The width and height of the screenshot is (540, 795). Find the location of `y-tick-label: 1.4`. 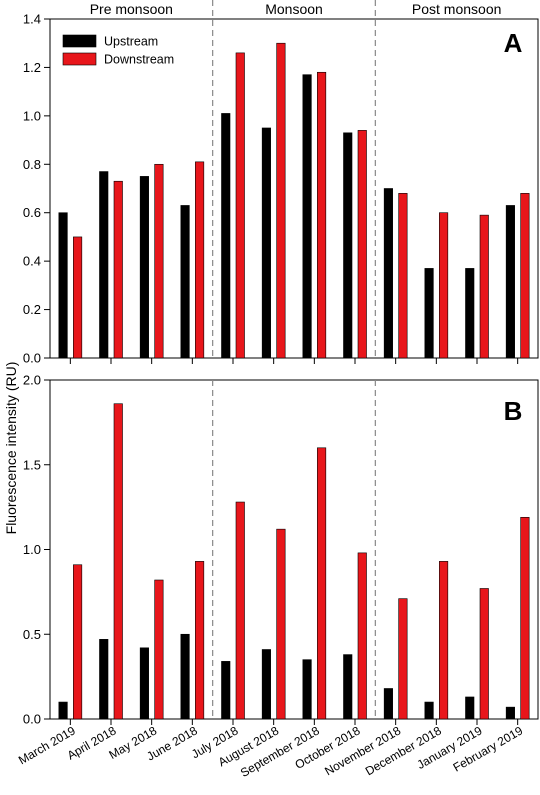

y-tick-label: 1.4 is located at coordinates (32, 19).